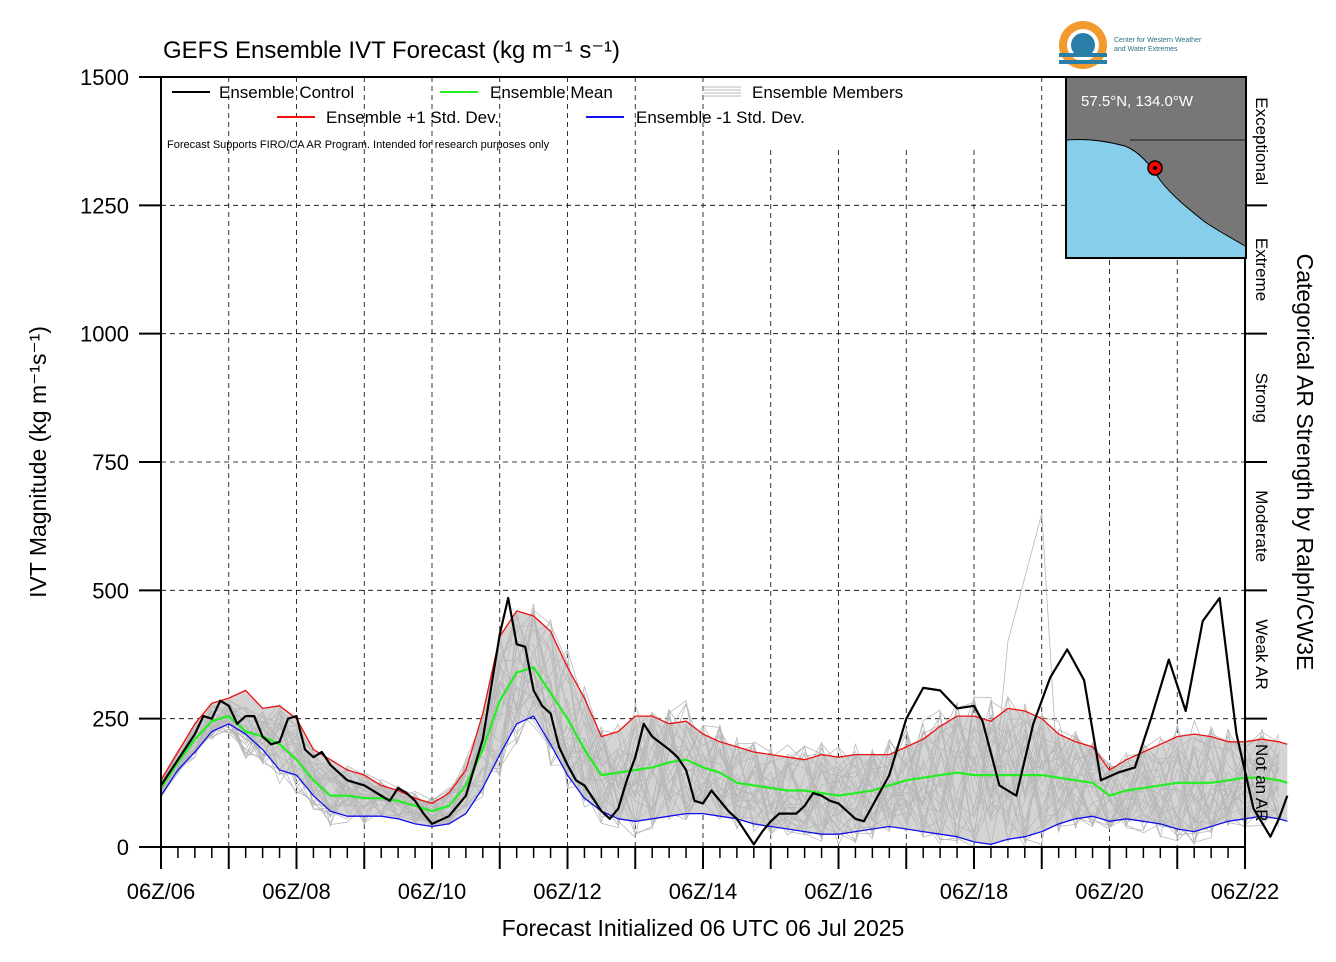  I want to click on y-tick-label: 250, so click(110, 719).